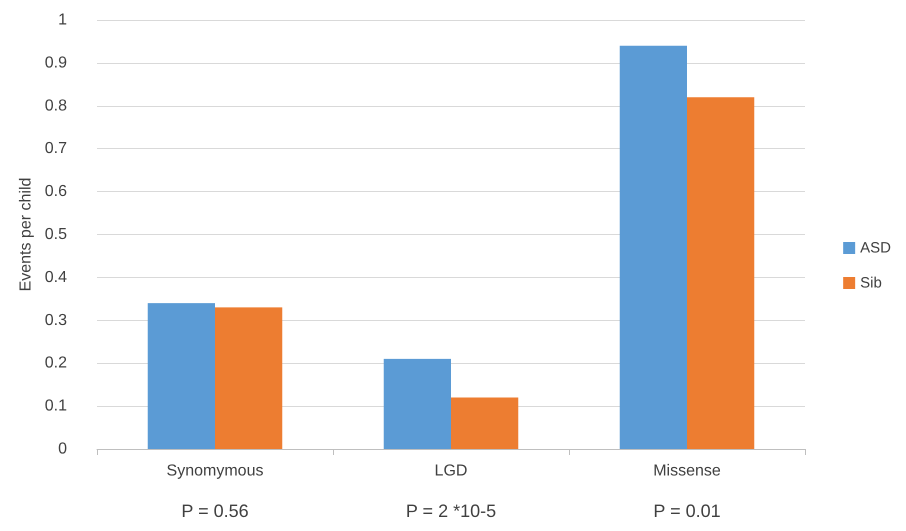 This screenshot has width=906, height=531. What do you see at coordinates (56, 63) in the screenshot?
I see `y-tick-label: 0.9` at bounding box center [56, 63].